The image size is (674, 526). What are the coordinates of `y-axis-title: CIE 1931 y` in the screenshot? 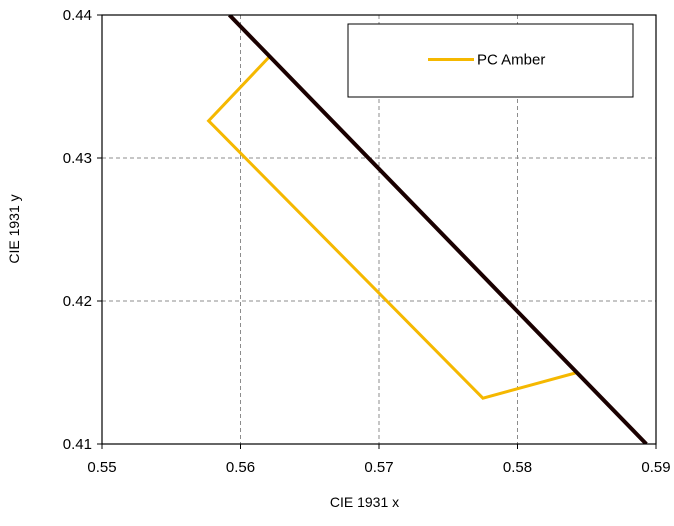 It's located at (14, 229).